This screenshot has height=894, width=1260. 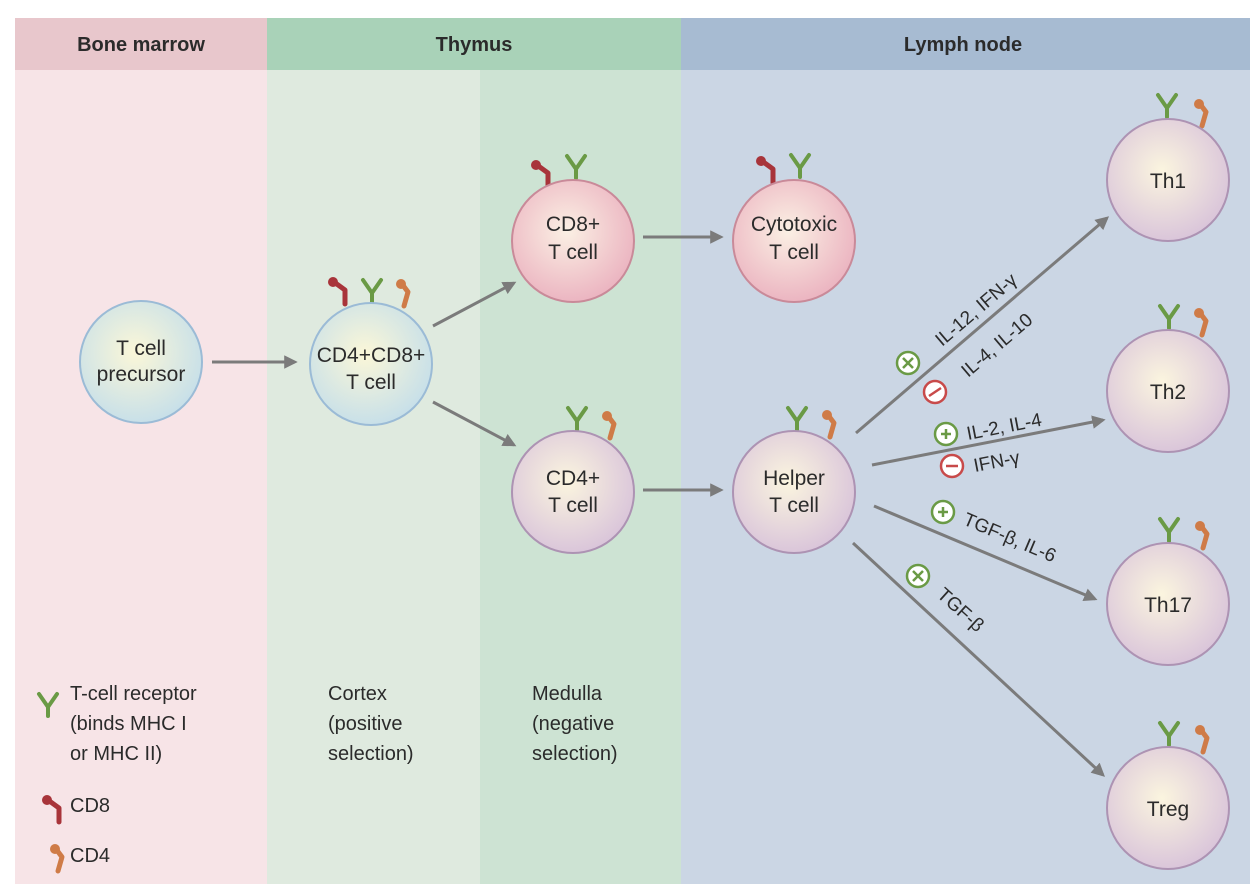 I want to click on th1-label: Th1, so click(x=1168, y=181).